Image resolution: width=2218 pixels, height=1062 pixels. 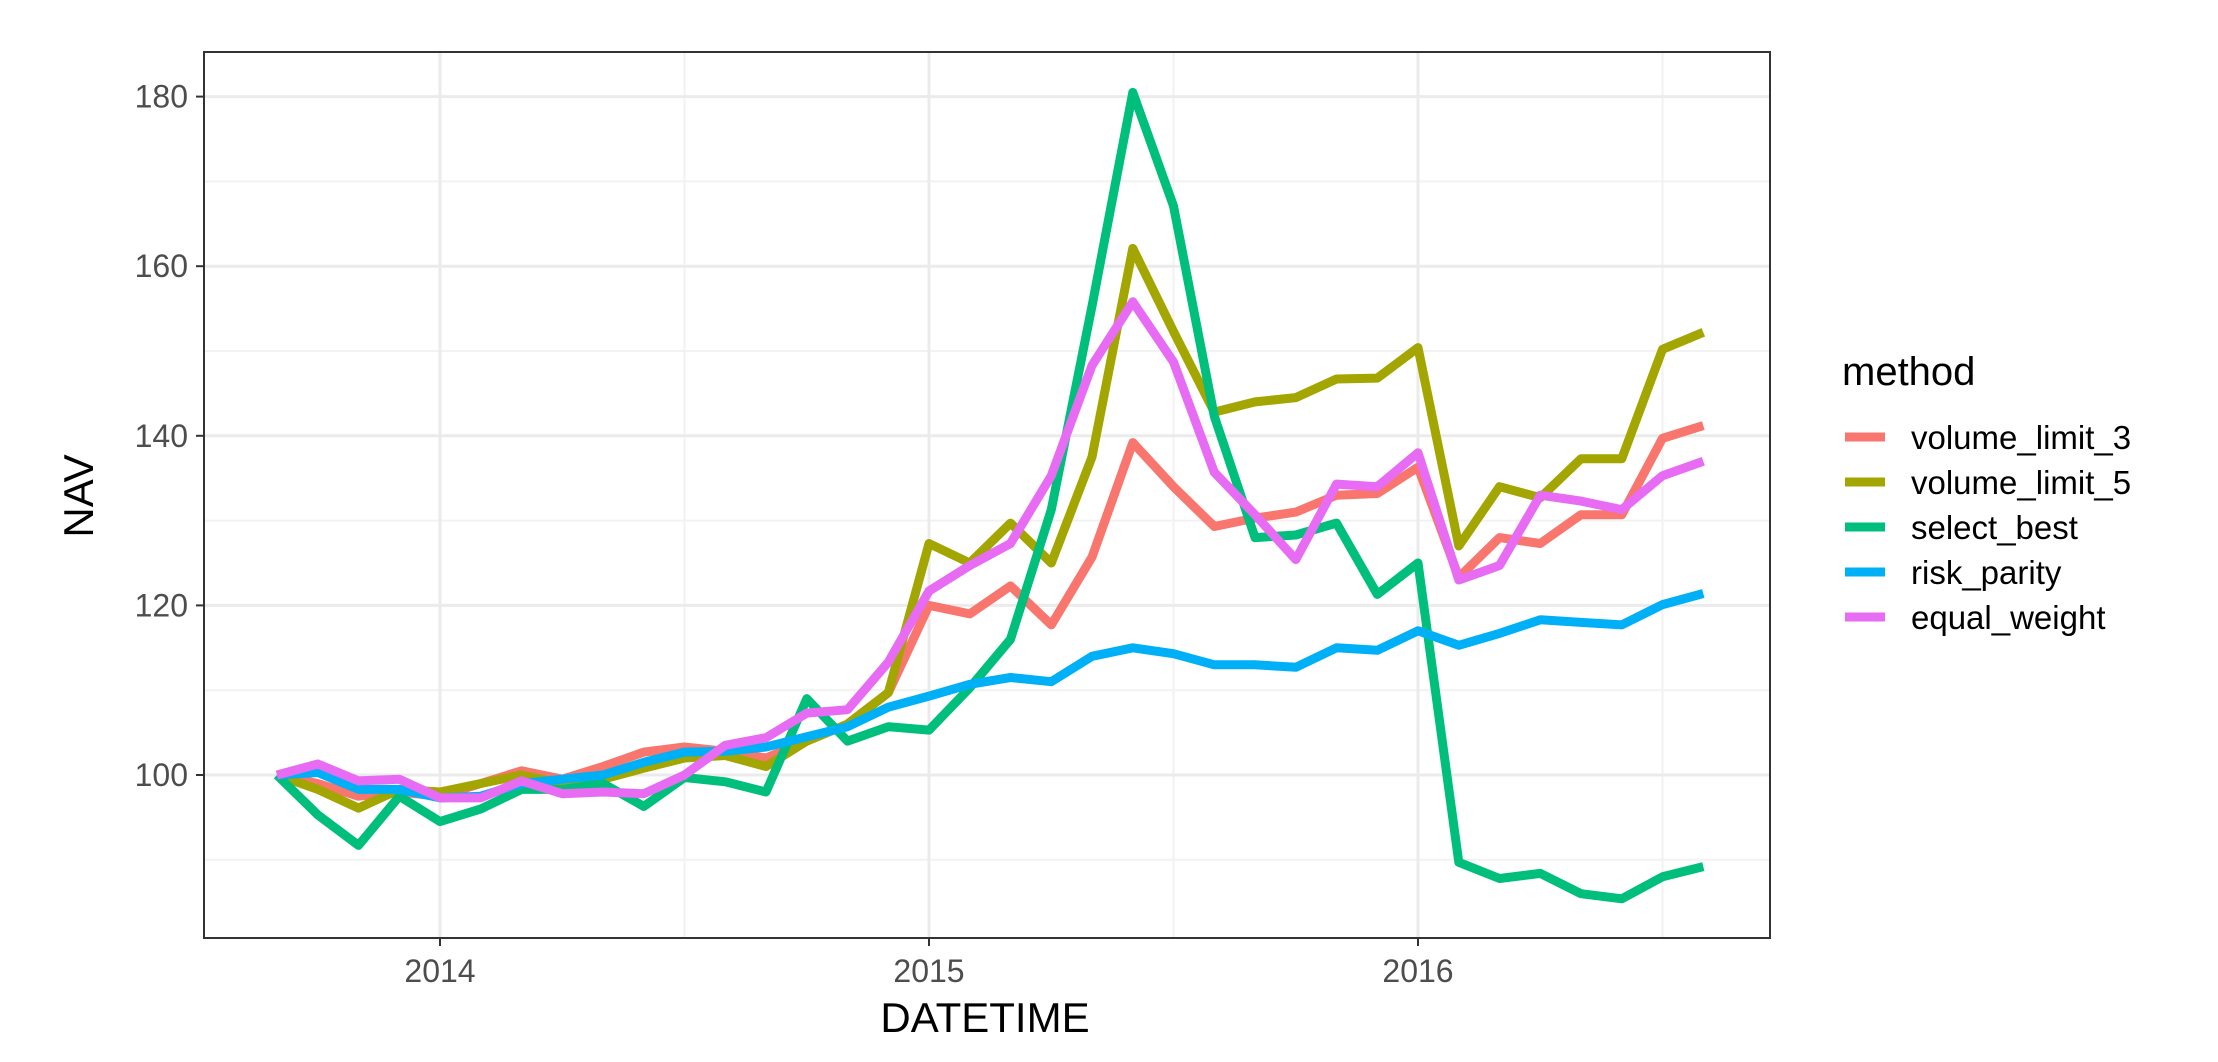 I want to click on y-tick-label: 120, so click(x=161, y=605).